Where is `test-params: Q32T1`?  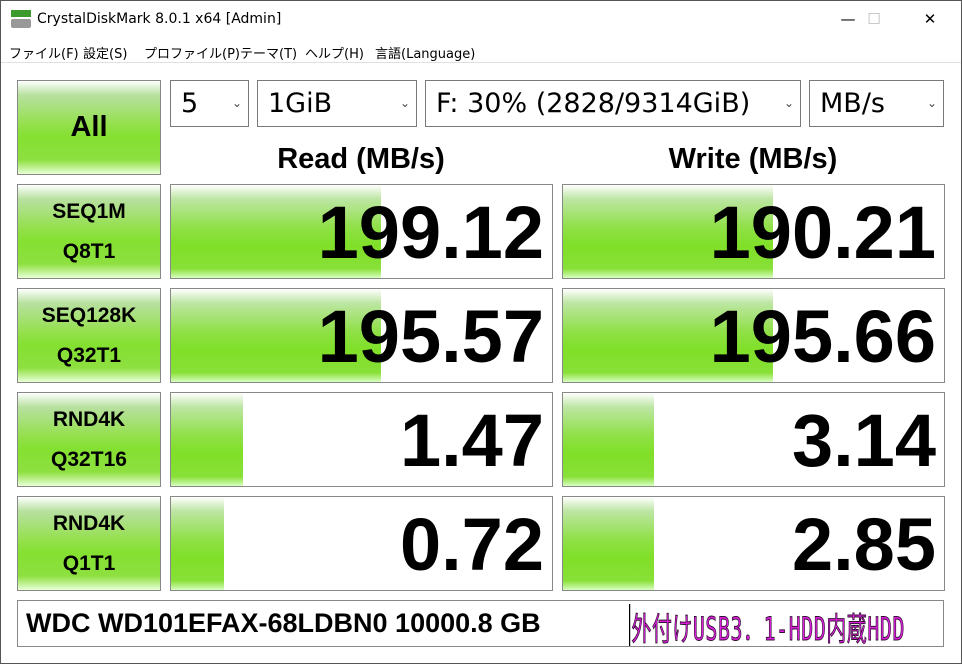
test-params: Q32T1 is located at coordinates (89, 355).